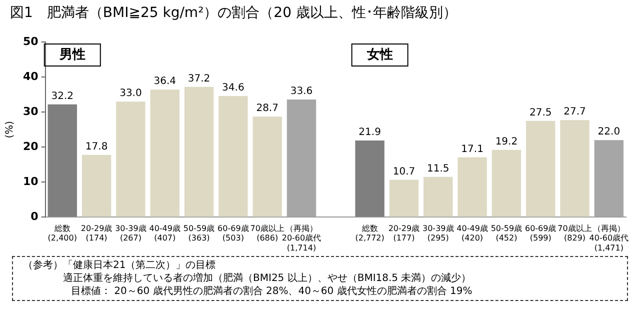 The image size is (640, 320). Describe the element at coordinates (10, 129) in the screenshot. I see `y-axis-title: (%)` at that location.